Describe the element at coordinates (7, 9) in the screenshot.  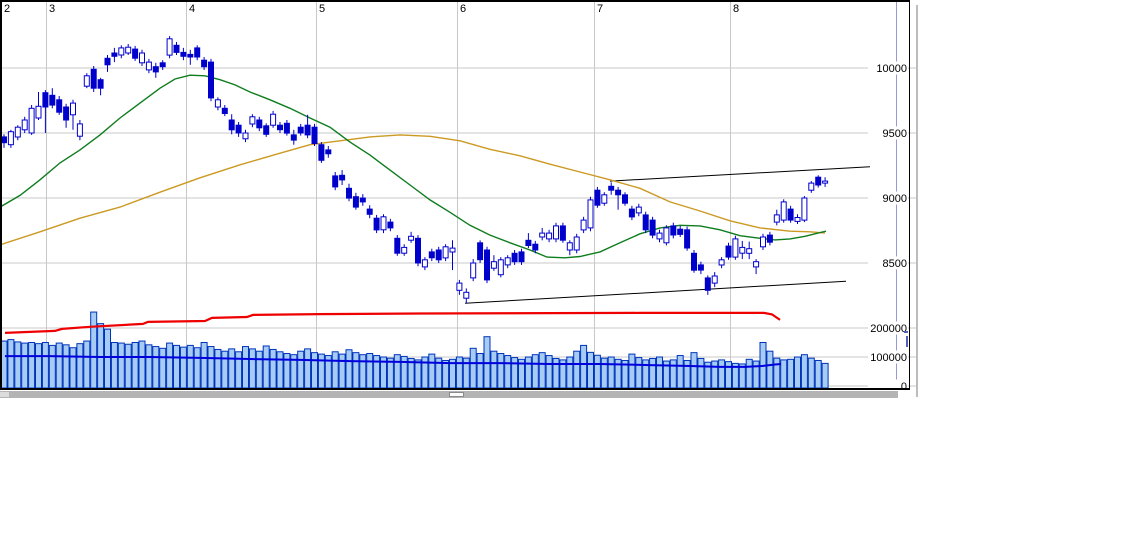
I see `x-axis-label: 2` at that location.